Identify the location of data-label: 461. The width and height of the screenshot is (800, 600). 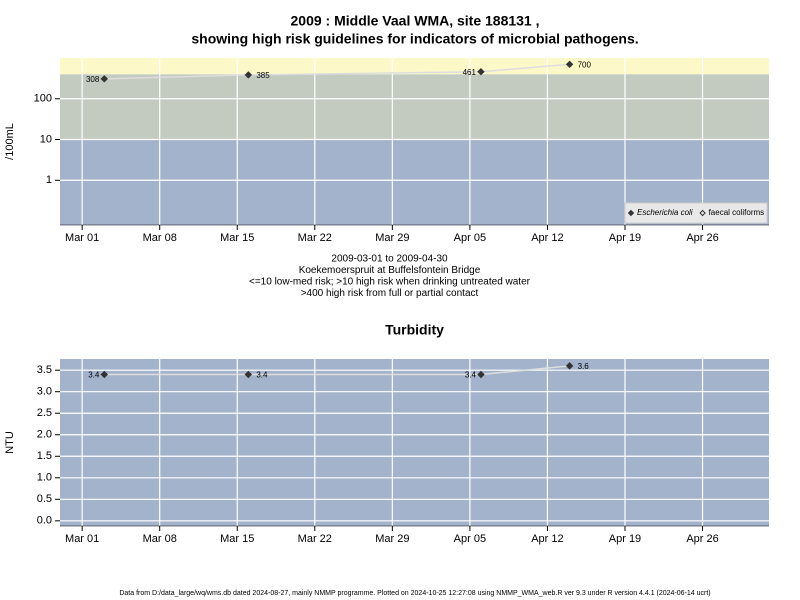
(470, 72).